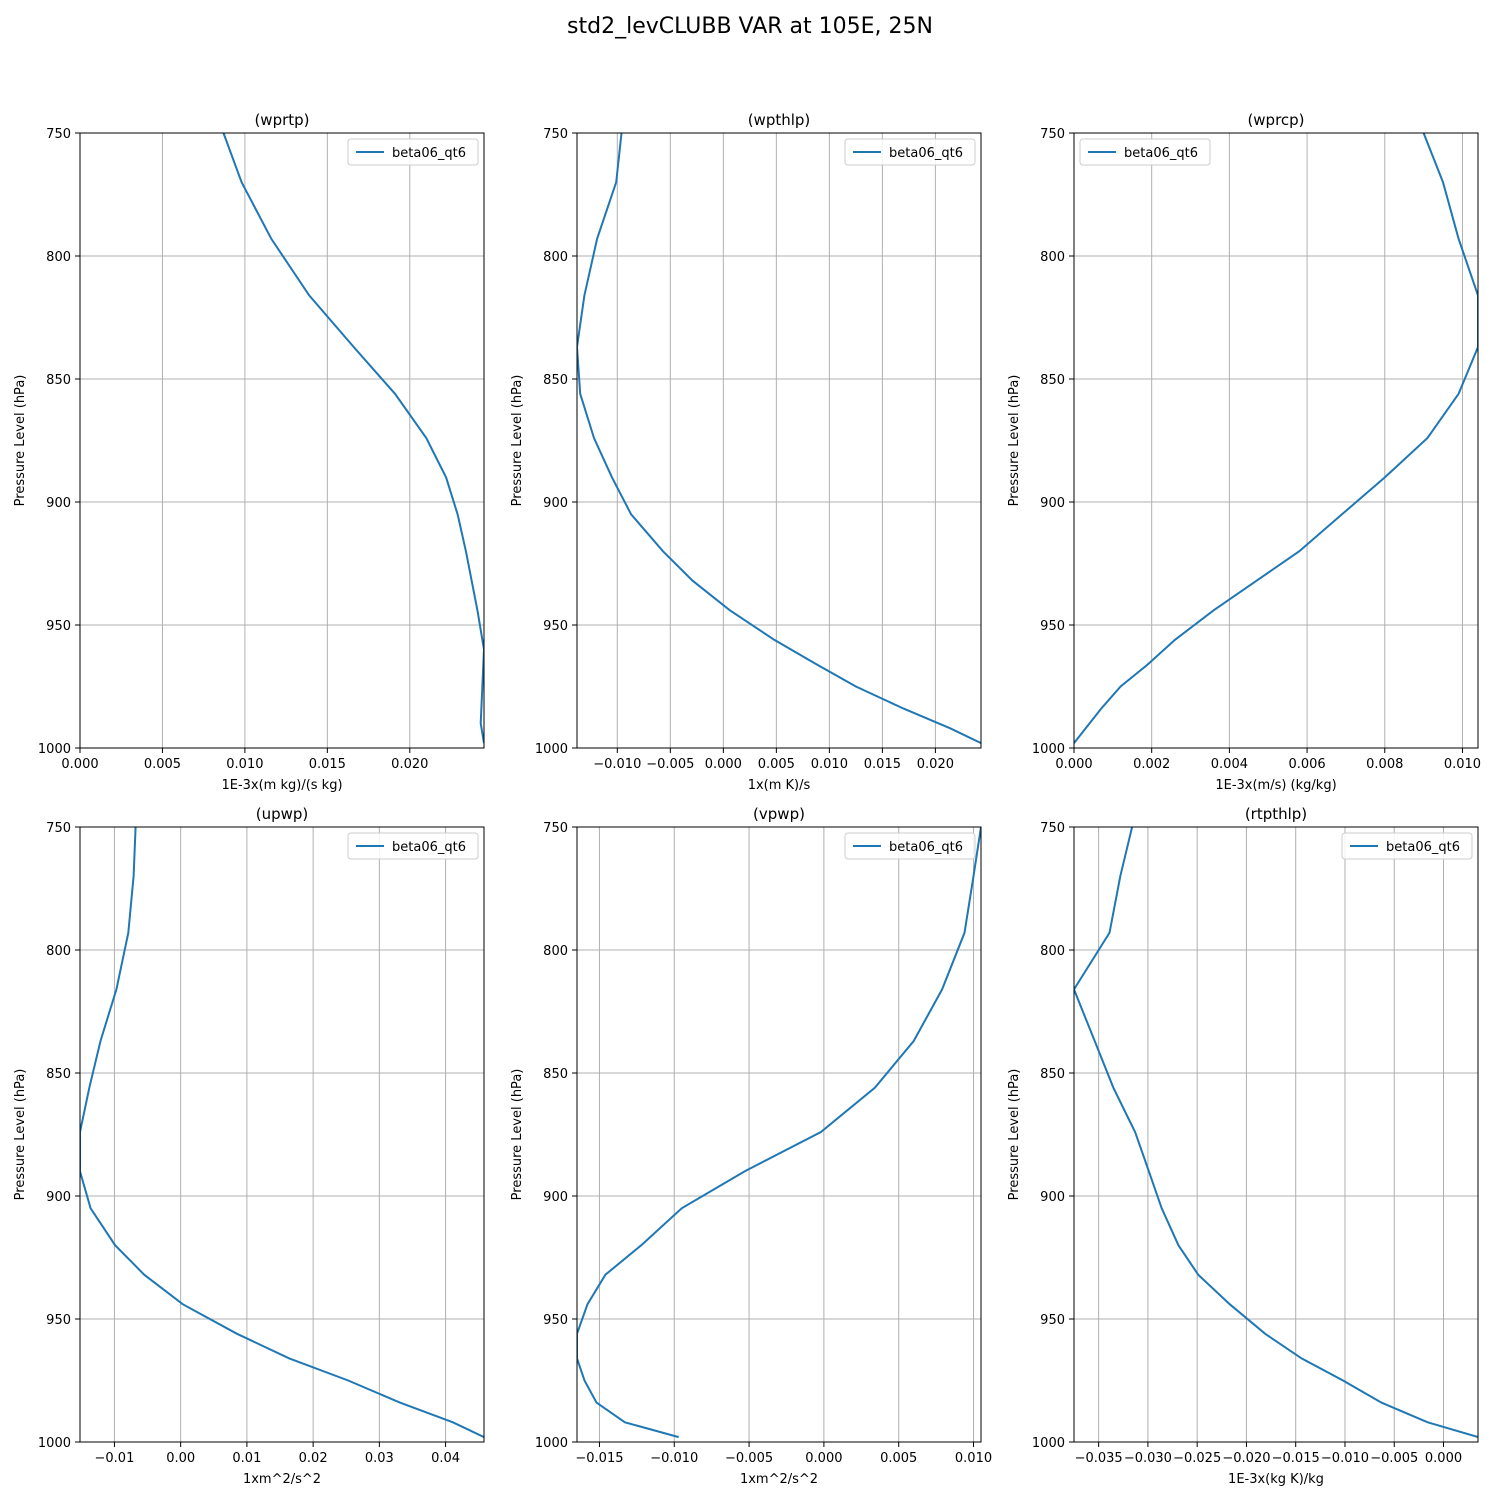  What do you see at coordinates (281, 785) in the screenshot?
I see `x-axis-label: 1E-3x(m kg)/(s kg)` at bounding box center [281, 785].